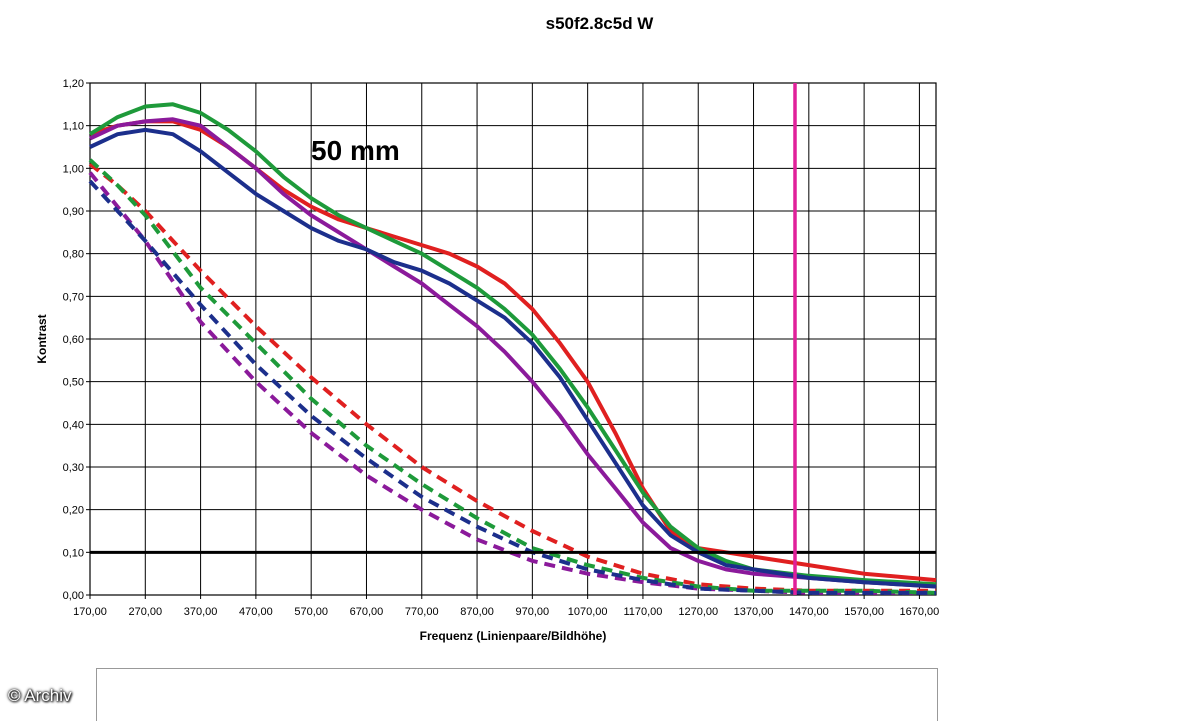 Image resolution: width=1199 pixels, height=721 pixels. I want to click on y-tick-label: 0,40, so click(73, 425).